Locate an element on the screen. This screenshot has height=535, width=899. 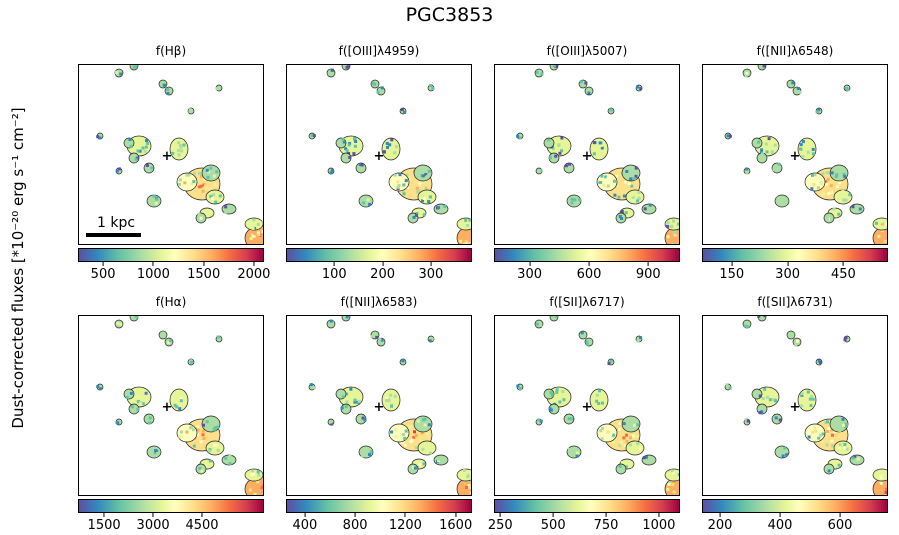
colorbar-tick: 600 is located at coordinates (840, 523).